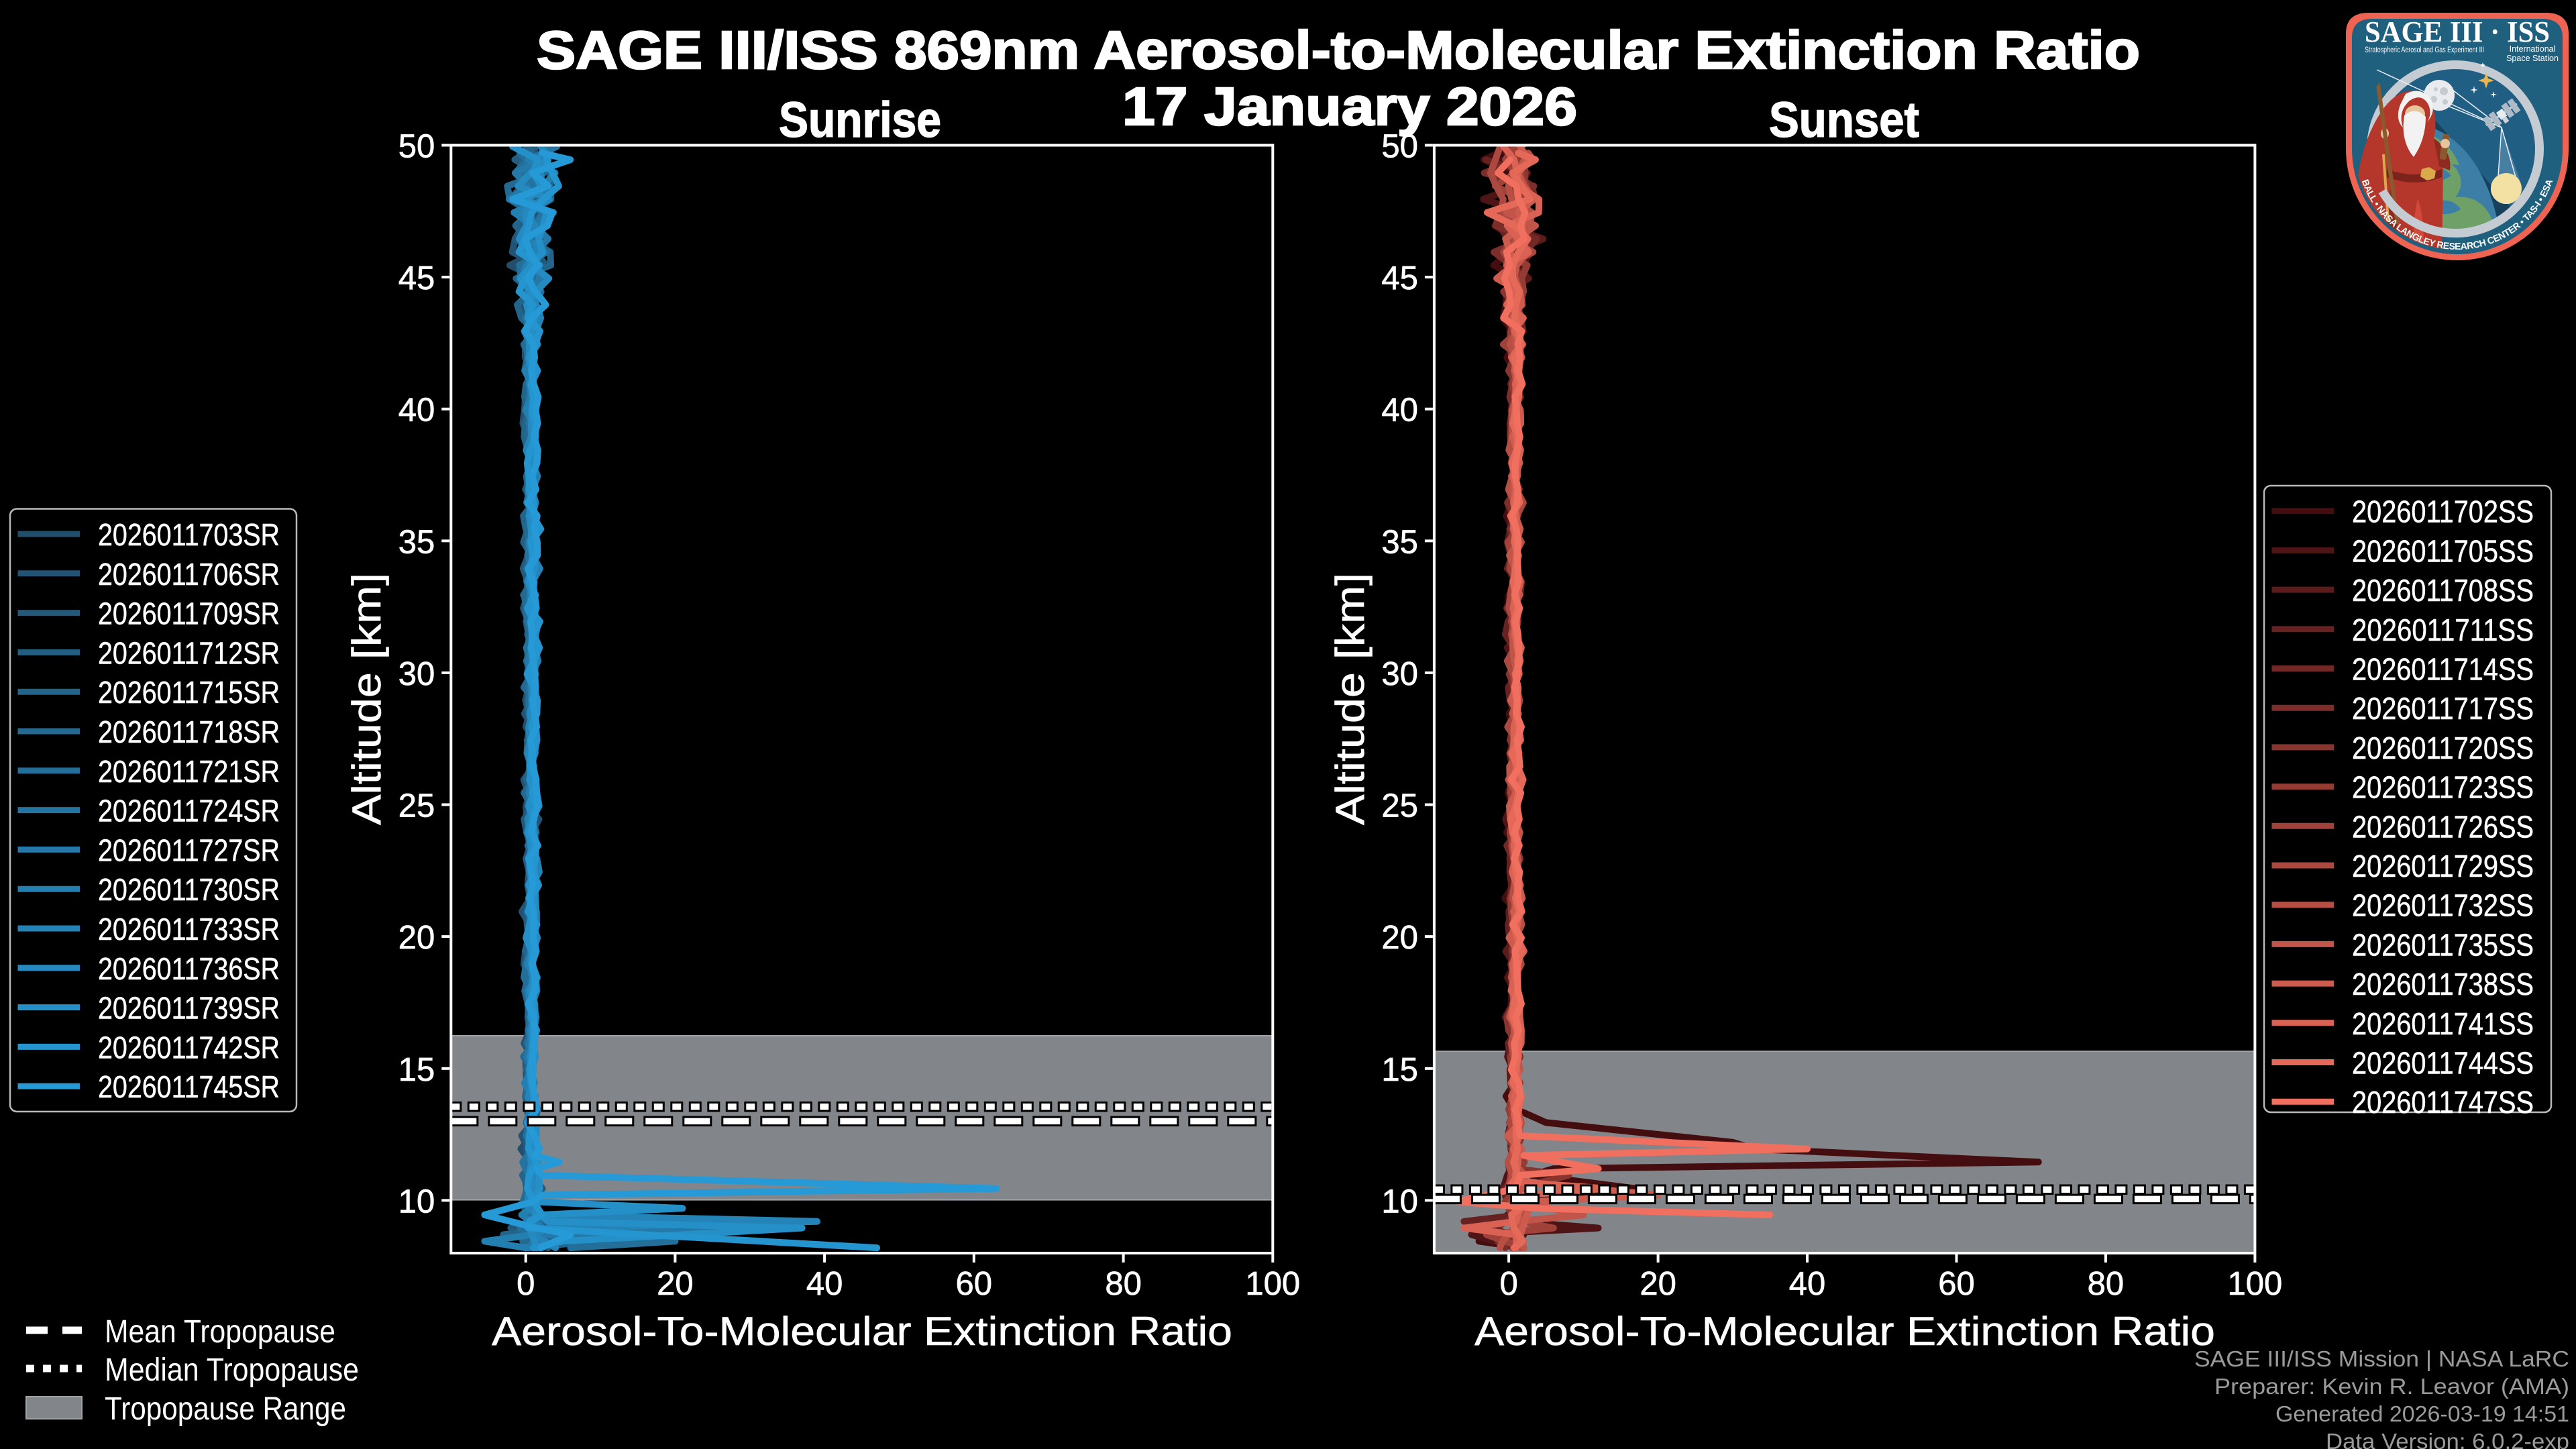  What do you see at coordinates (2443, 708) in the screenshot?
I see `svg-text: 2026011717SS` at bounding box center [2443, 708].